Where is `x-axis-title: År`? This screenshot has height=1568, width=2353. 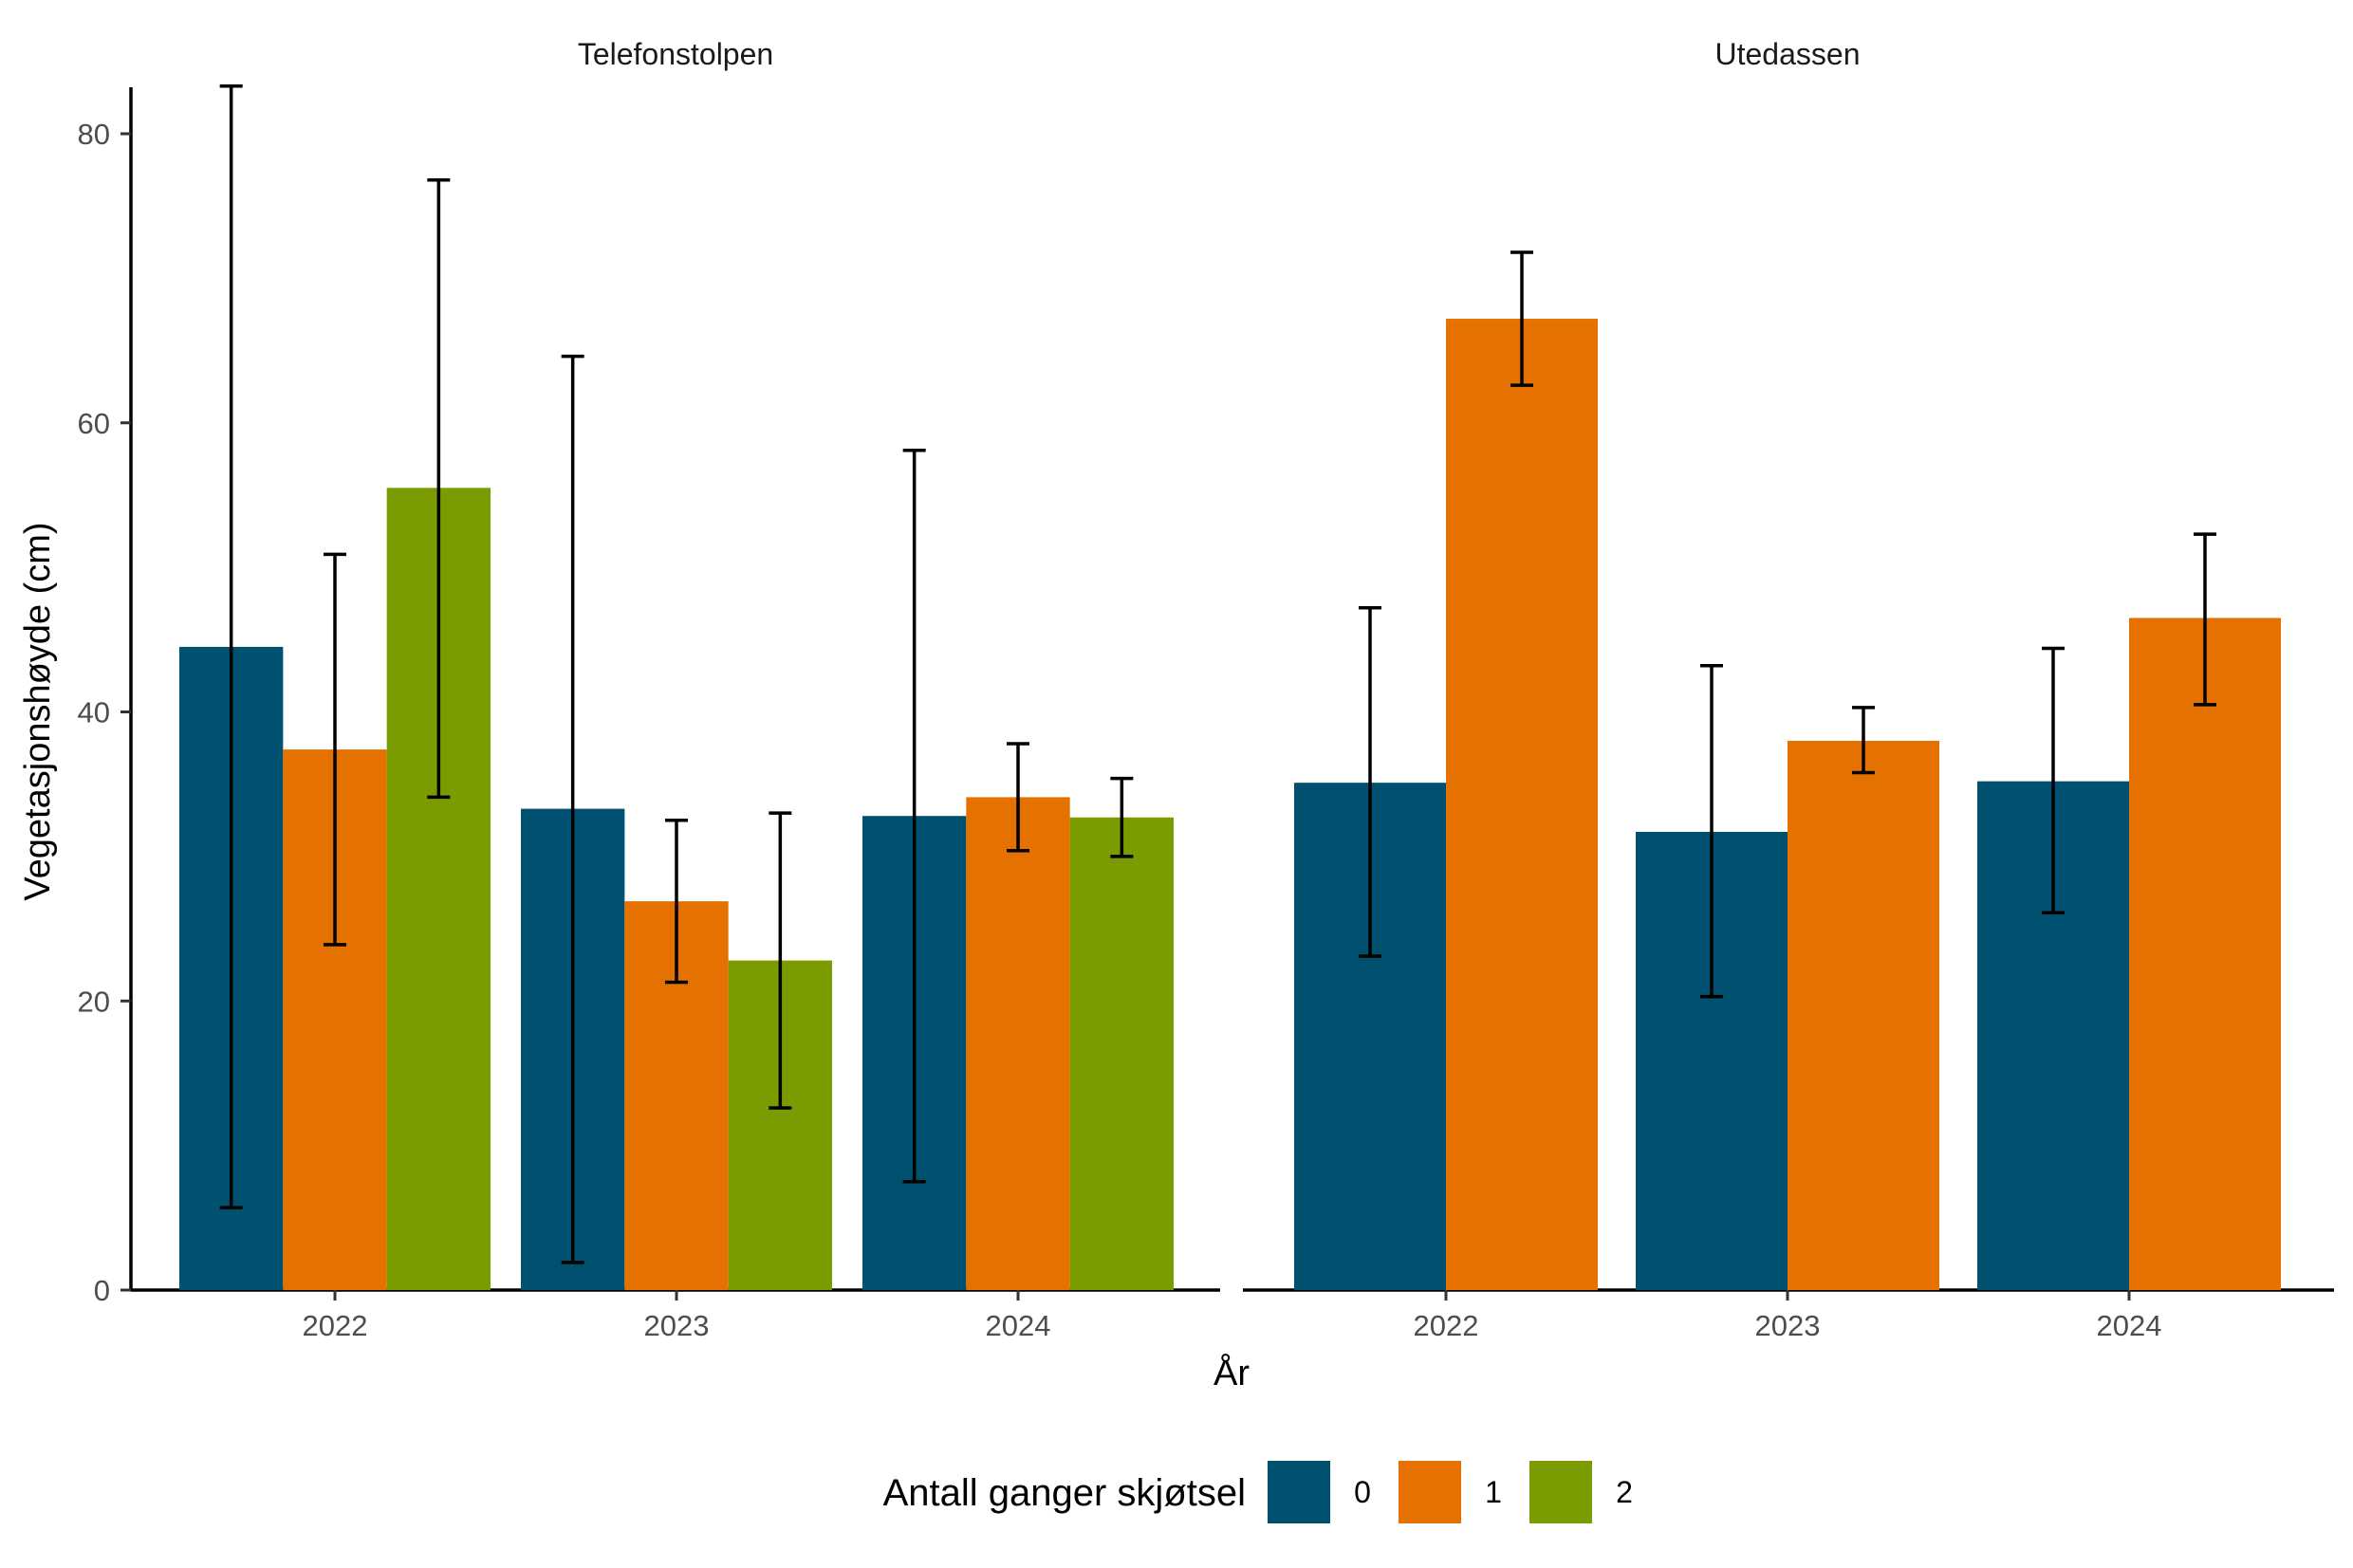
x-axis-title: År is located at coordinates (1232, 1373).